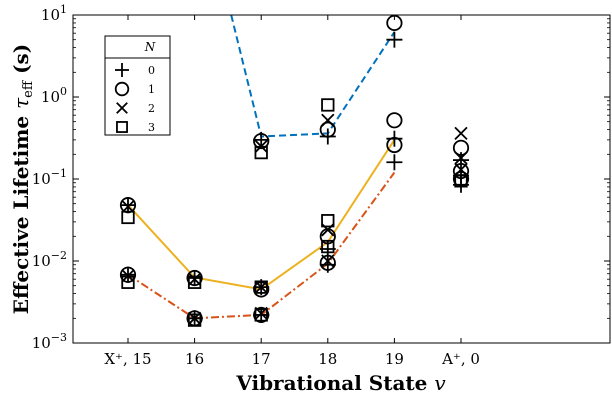  I want to click on legend-marker-N3, so click(122, 127).